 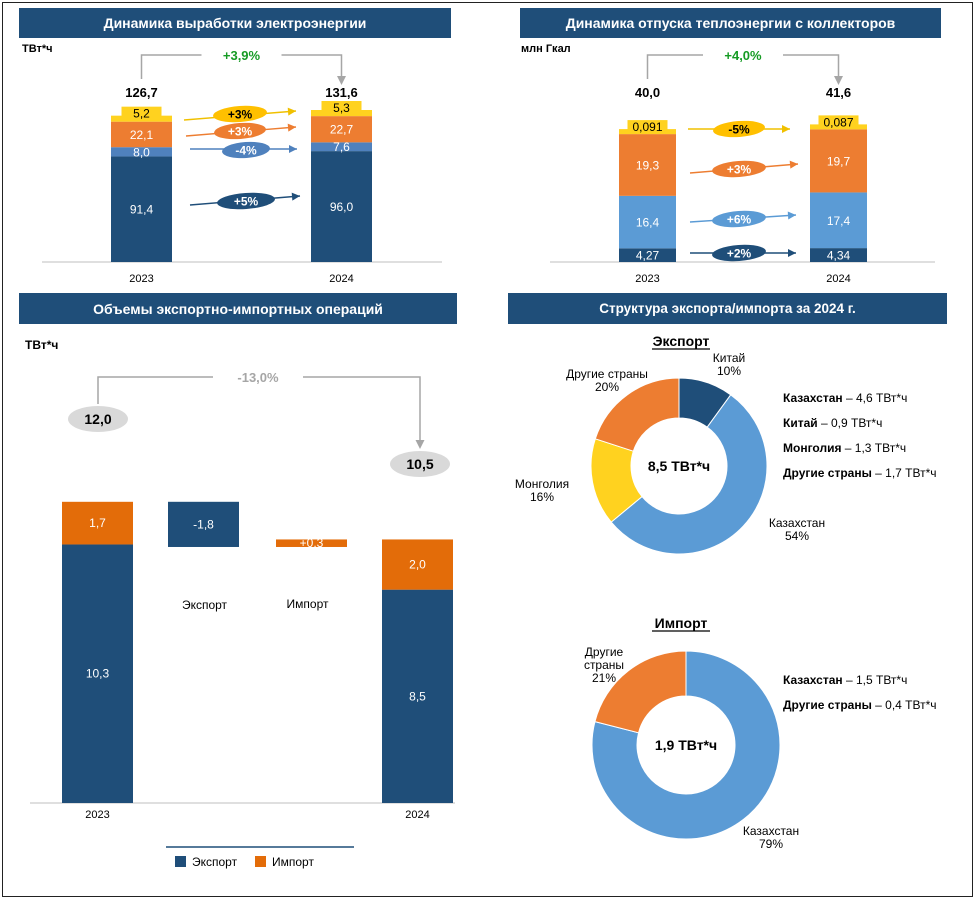 I want to click on heat-total-change-head, so click(x=838, y=80).